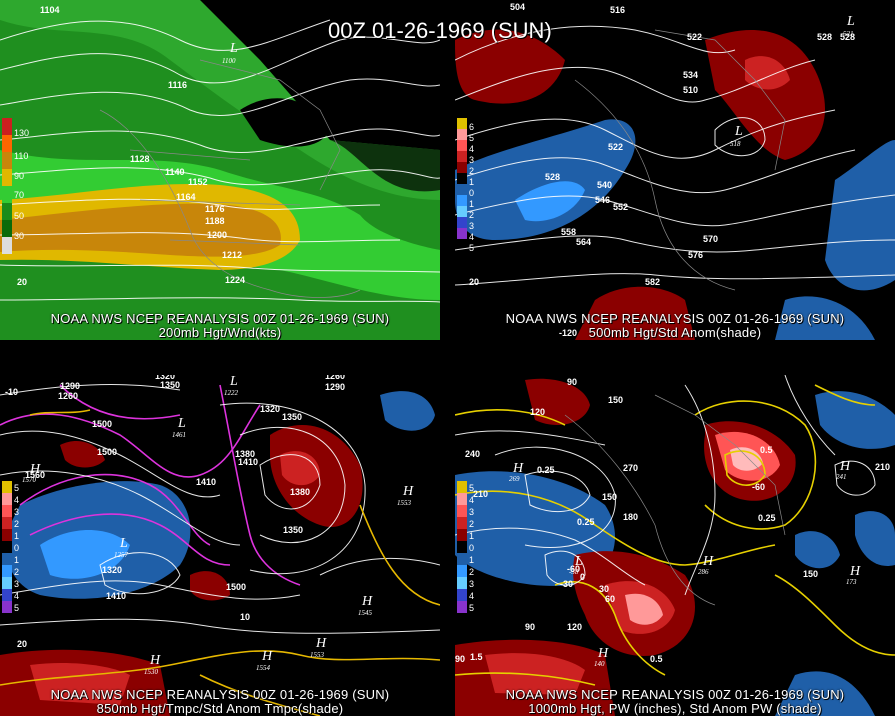 The height and width of the screenshot is (716, 895). What do you see at coordinates (9, 186) in the screenshot?
I see `legend-200mb` at bounding box center [9, 186].